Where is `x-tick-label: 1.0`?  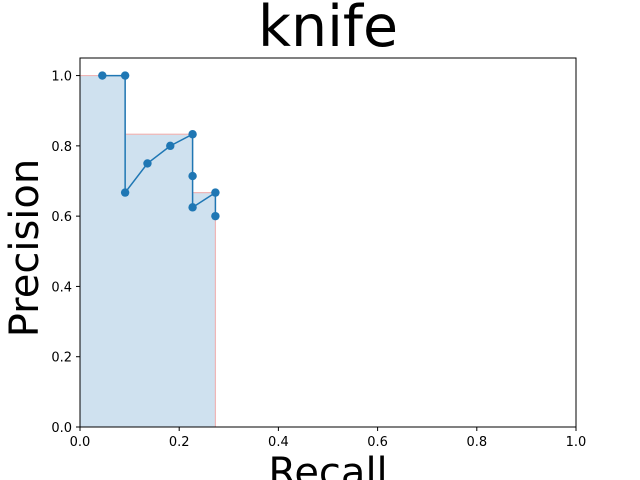 x-tick-label: 1.0 is located at coordinates (576, 442).